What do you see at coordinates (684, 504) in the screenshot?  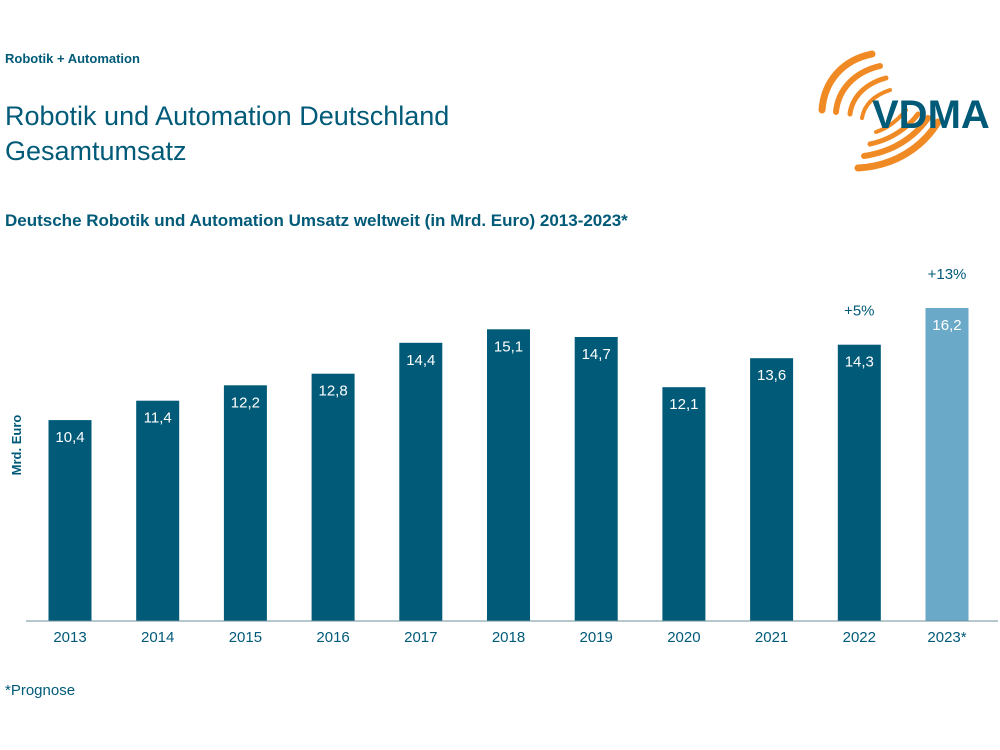 I see `bar-2020` at bounding box center [684, 504].